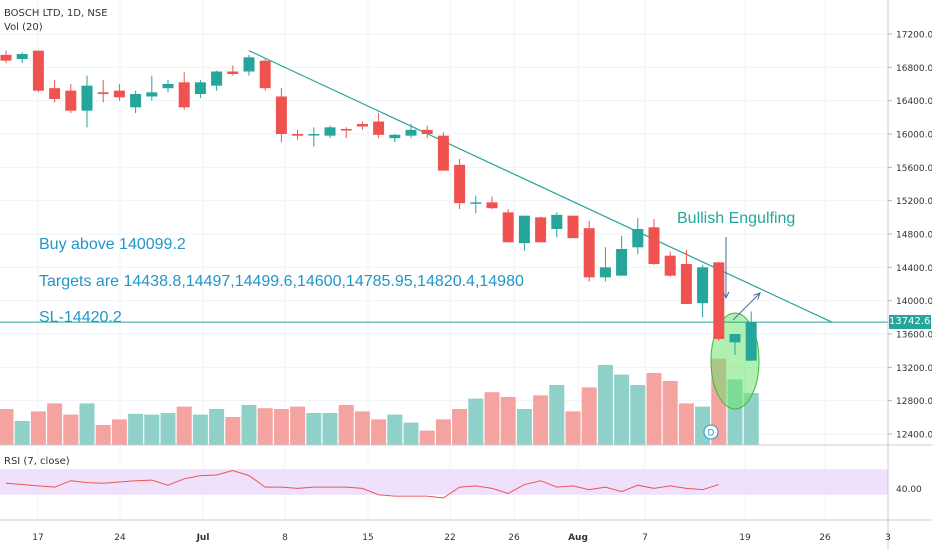 This screenshot has height=550, width=932. What do you see at coordinates (909, 490) in the screenshot?
I see `rsi-tick-label: 40.00` at bounding box center [909, 490].